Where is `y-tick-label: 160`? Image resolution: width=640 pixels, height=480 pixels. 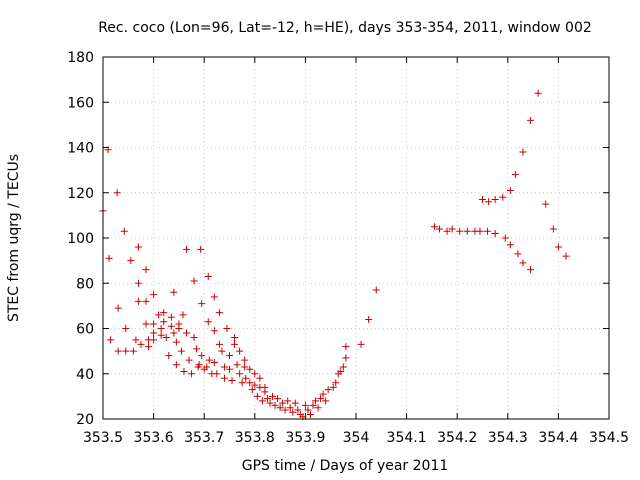
y-tick-label: 160 is located at coordinates (80, 103).